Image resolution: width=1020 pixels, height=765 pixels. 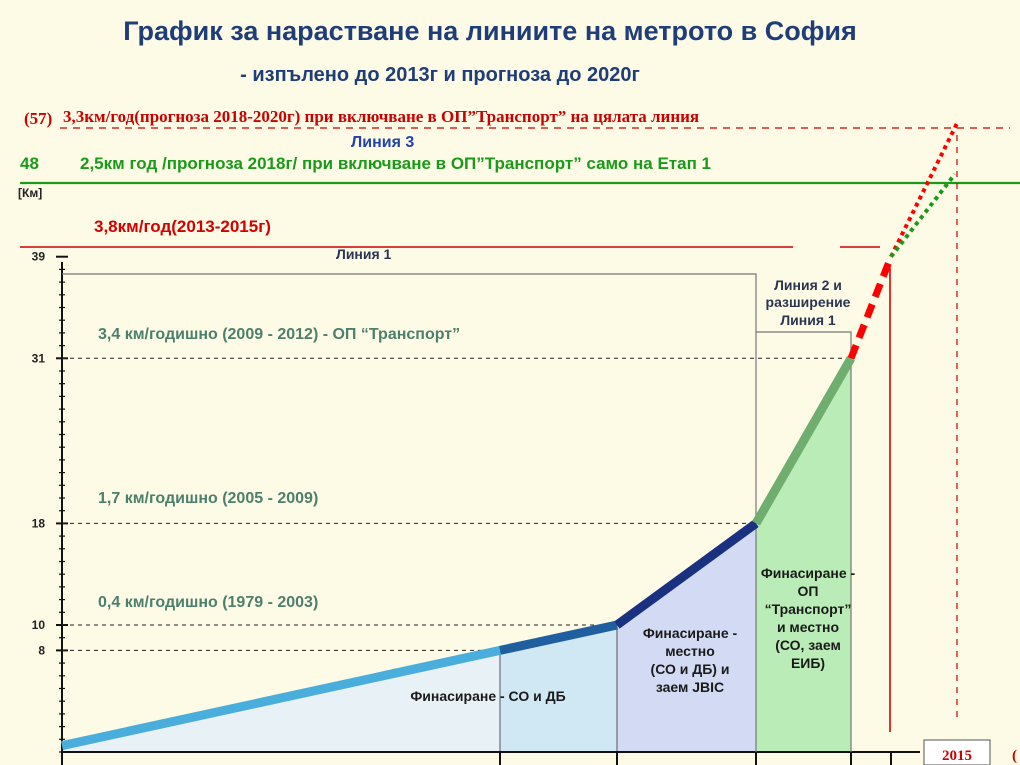 What do you see at coordinates (808, 302) in the screenshot?
I see `line2-ext-label-2: разширение` at bounding box center [808, 302].